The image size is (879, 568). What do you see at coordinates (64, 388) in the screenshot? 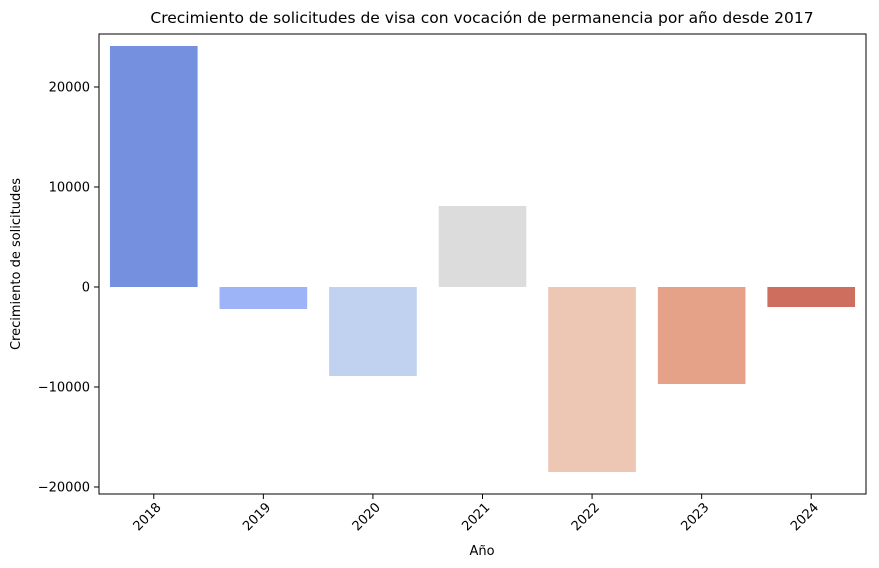
I see `y-tick-label: −10000` at bounding box center [64, 388].